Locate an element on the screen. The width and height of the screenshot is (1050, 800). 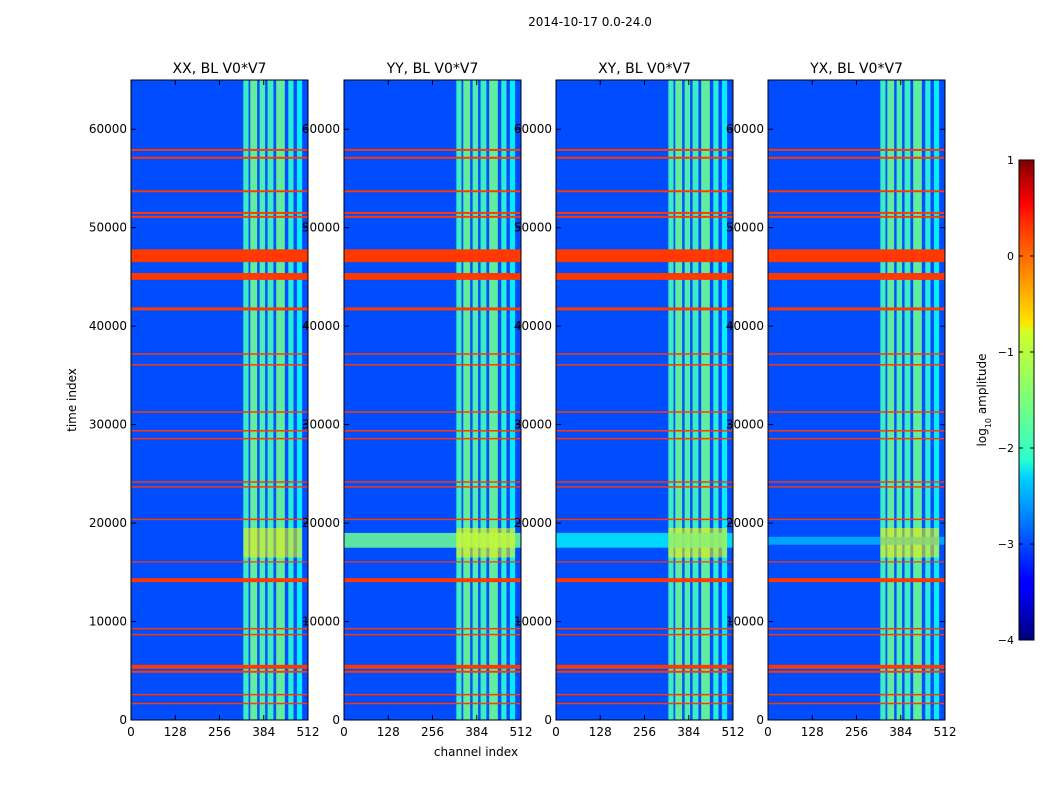
colorbar-label-tail: amplitude is located at coordinates (982, 386).